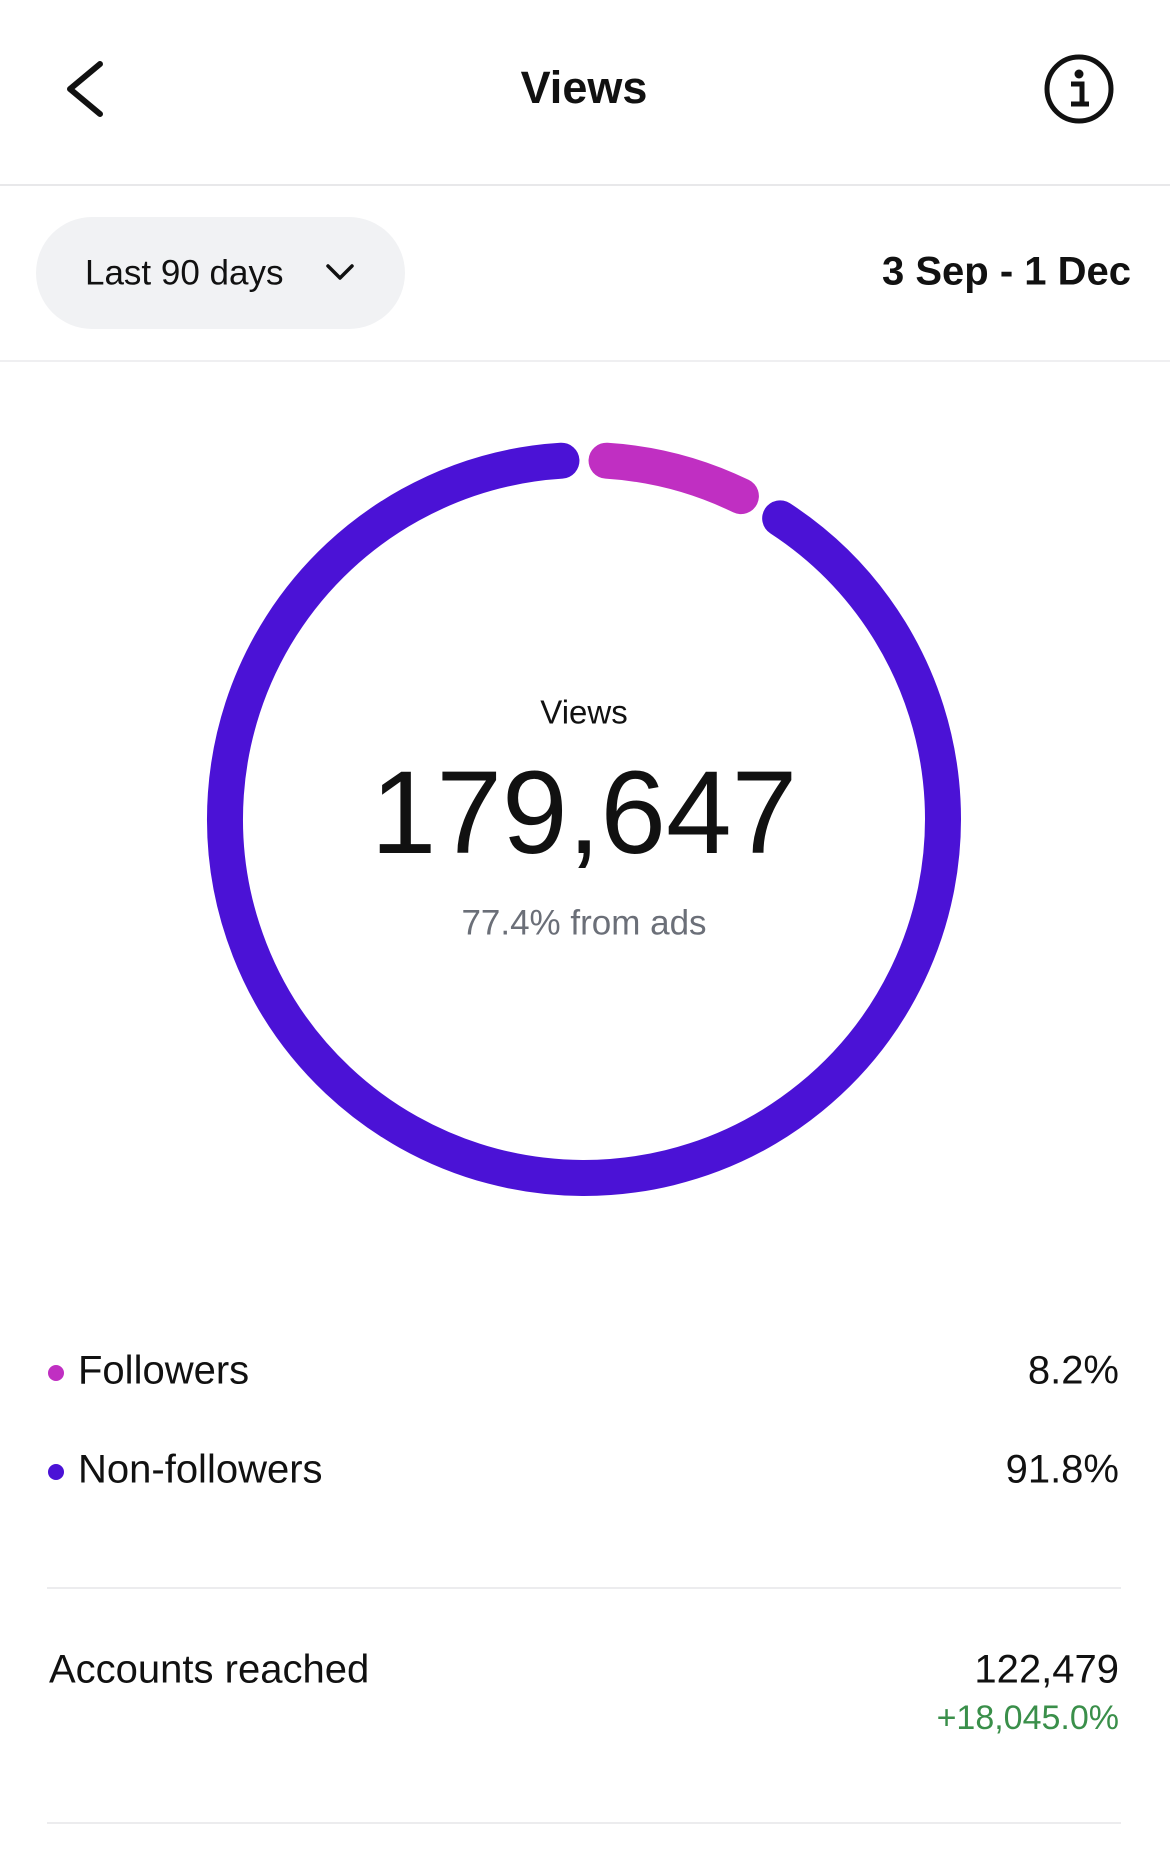 The width and height of the screenshot is (1170, 1863). What do you see at coordinates (1062, 1470) in the screenshot?
I see `legend-value: 91.8%` at bounding box center [1062, 1470].